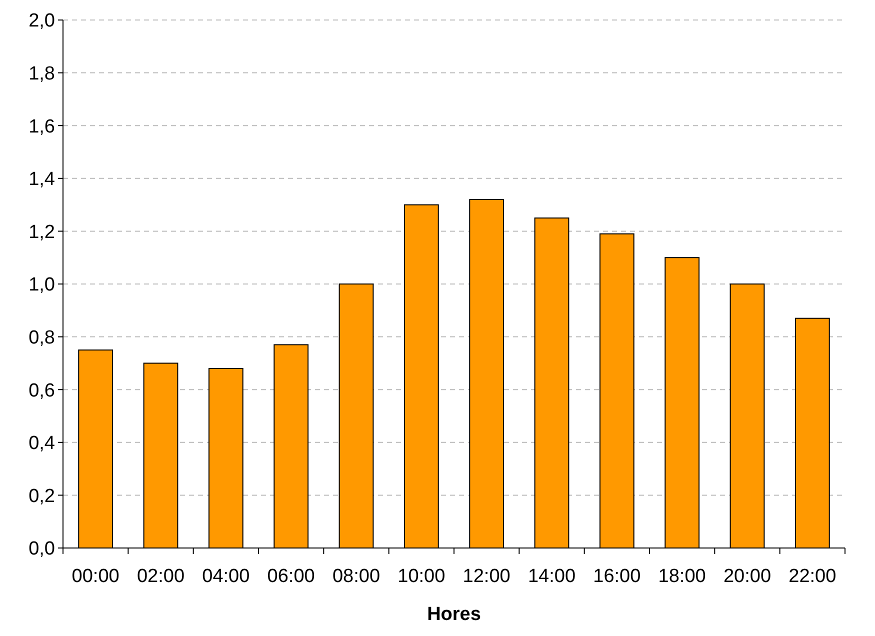  I want to click on y-tick-label: 0,6, so click(41, 391).